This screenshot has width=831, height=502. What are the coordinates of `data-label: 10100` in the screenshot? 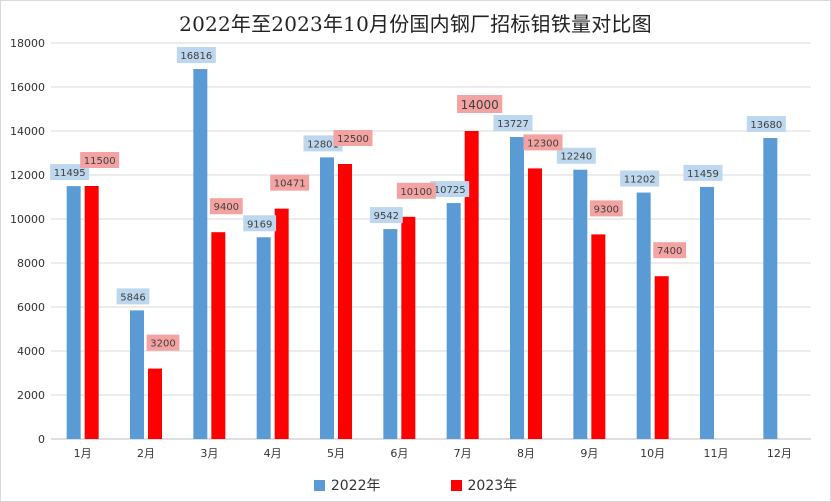 It's located at (416, 192).